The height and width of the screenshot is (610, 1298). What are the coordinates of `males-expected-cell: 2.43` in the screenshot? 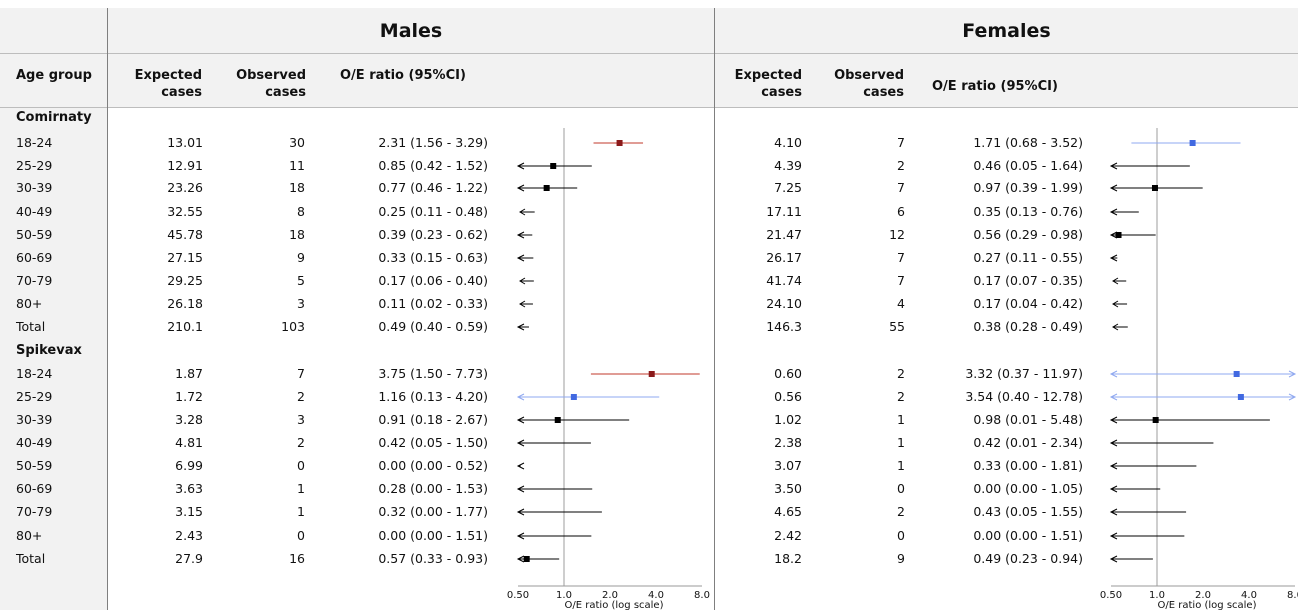 It's located at (189, 535).